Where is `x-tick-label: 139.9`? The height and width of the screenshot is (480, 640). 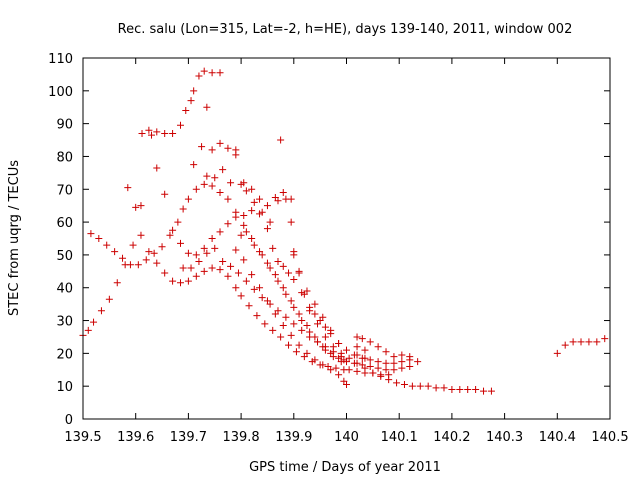 x-tick-label: 139.9 is located at coordinates (293, 437).